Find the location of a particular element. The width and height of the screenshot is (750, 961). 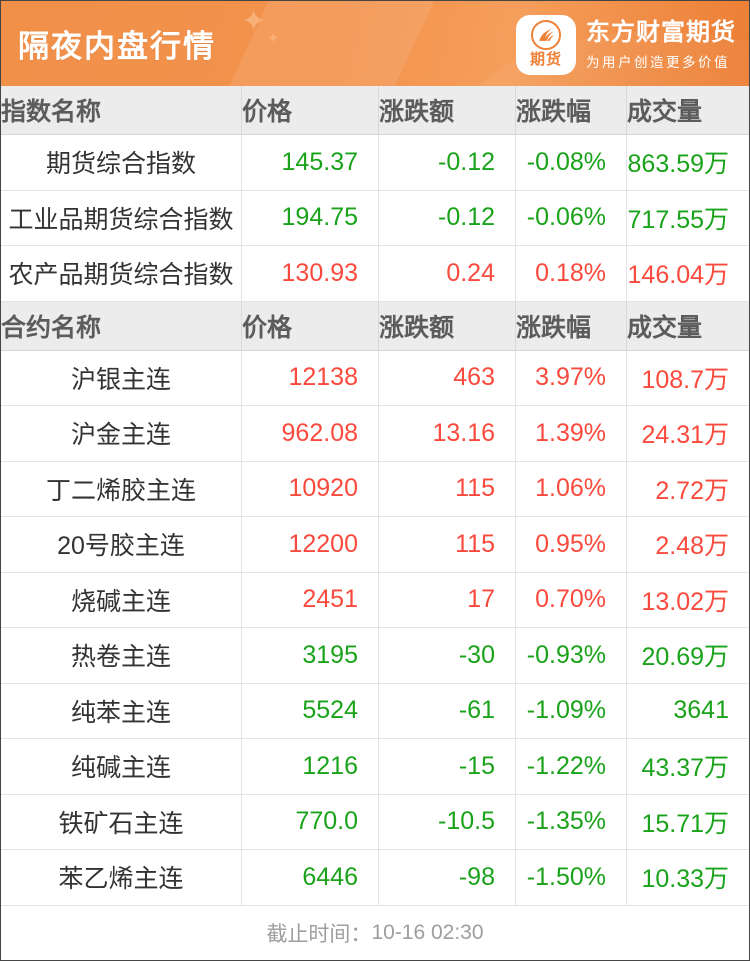

brand-name: 东方财富期货 is located at coordinates (661, 33).